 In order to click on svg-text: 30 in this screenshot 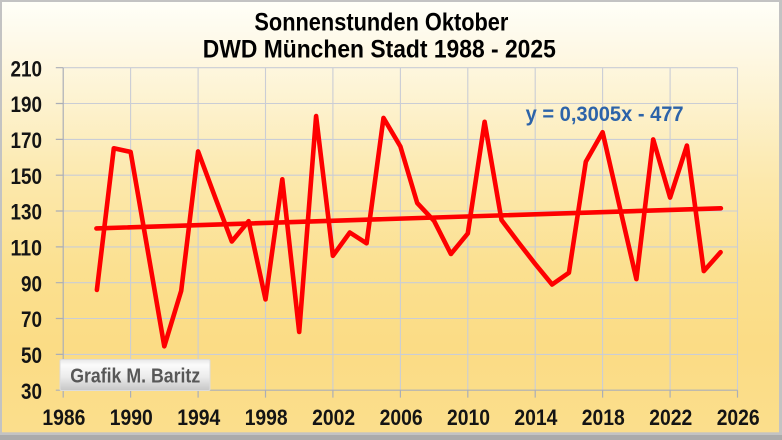, I will do `click(31, 391)`.